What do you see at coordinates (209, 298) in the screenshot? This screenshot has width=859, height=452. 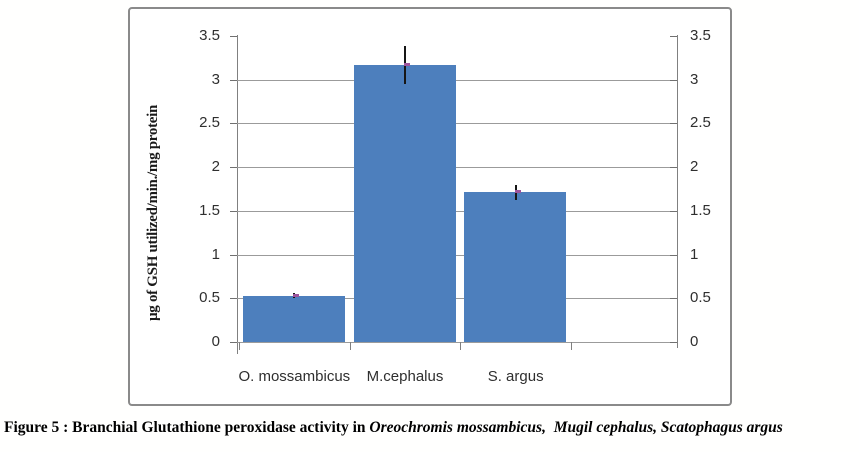 I see `y-axis-tick-label: 0.5` at bounding box center [209, 298].